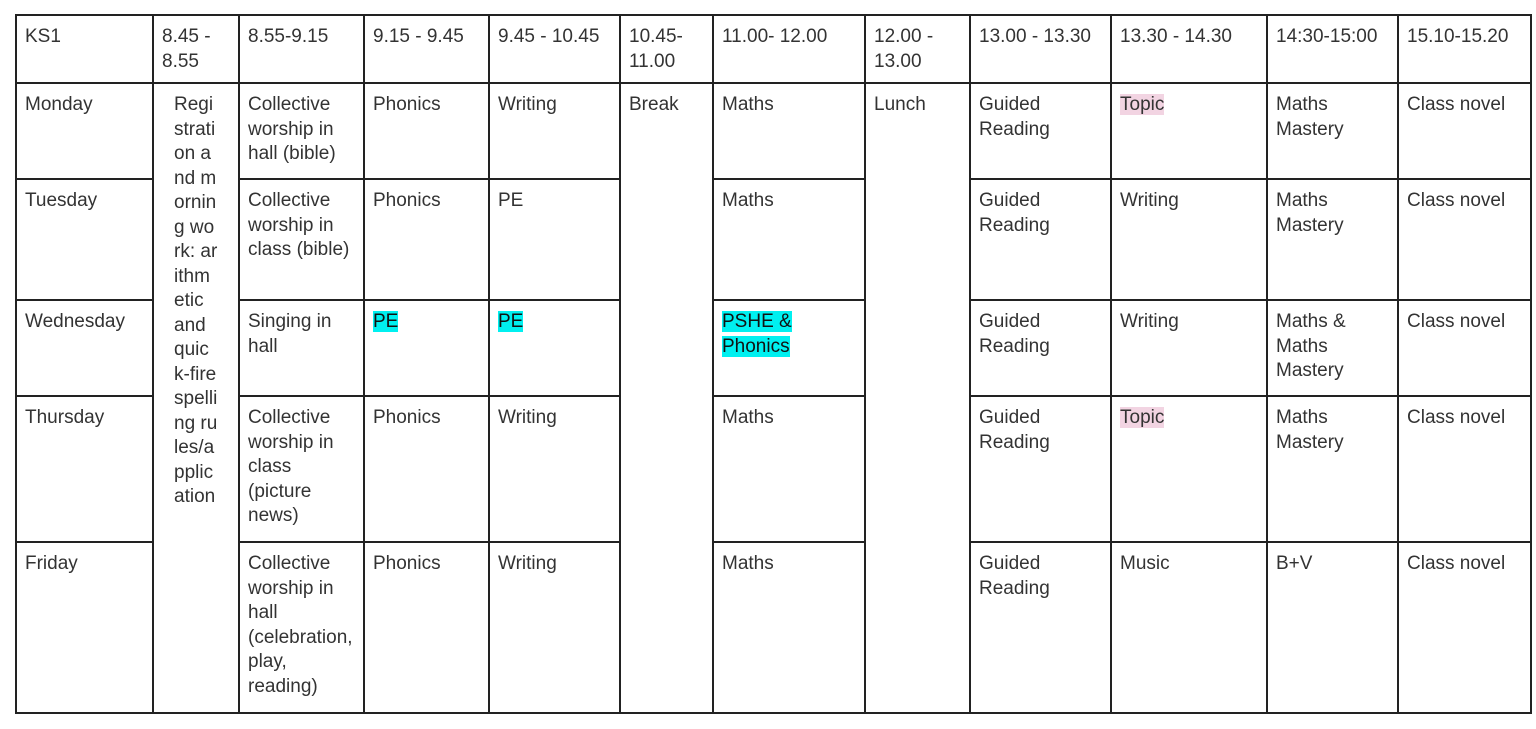  I want to click on break-cell: Break, so click(666, 398).